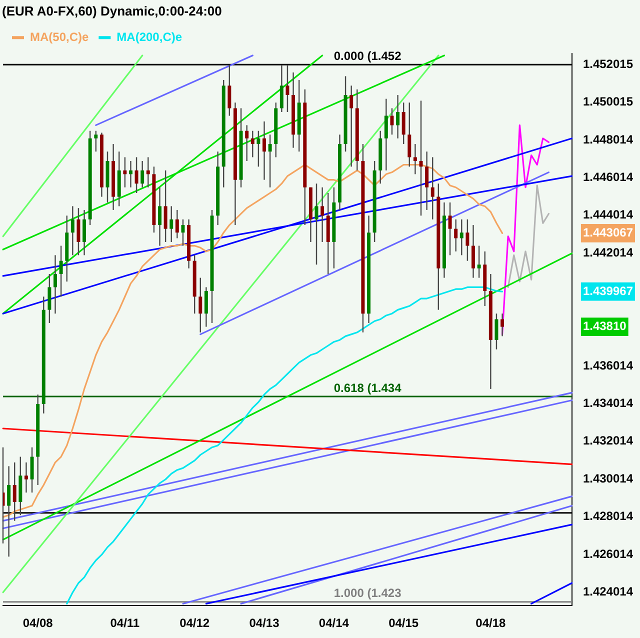 Image resolution: width=640 pixels, height=638 pixels. I want to click on ref-line-label: 0.618 (1.434, so click(368, 387).